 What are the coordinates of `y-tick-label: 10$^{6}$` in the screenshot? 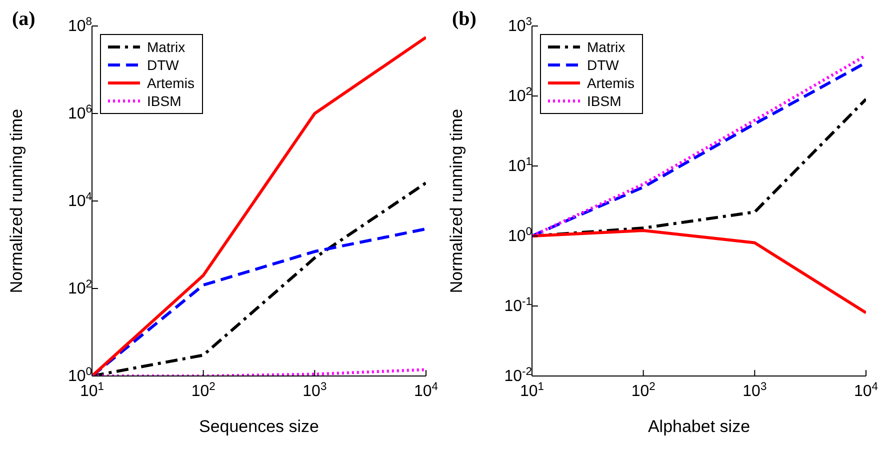 It's located at (80, 113).